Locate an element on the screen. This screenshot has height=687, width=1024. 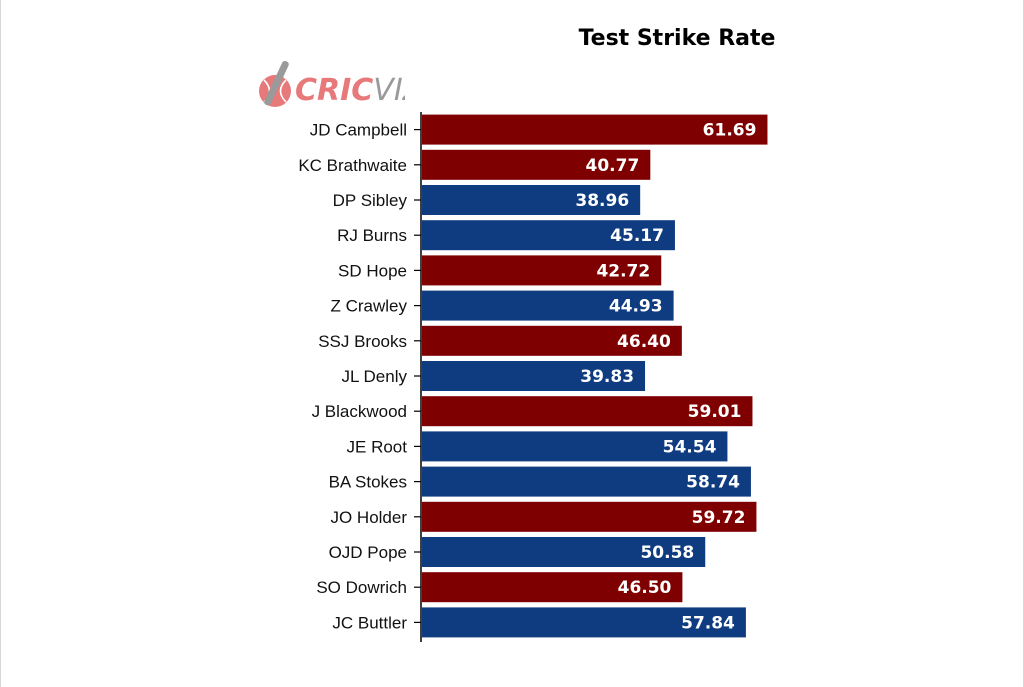
svg-text: CRICVIZ is located at coordinates (350, 90).